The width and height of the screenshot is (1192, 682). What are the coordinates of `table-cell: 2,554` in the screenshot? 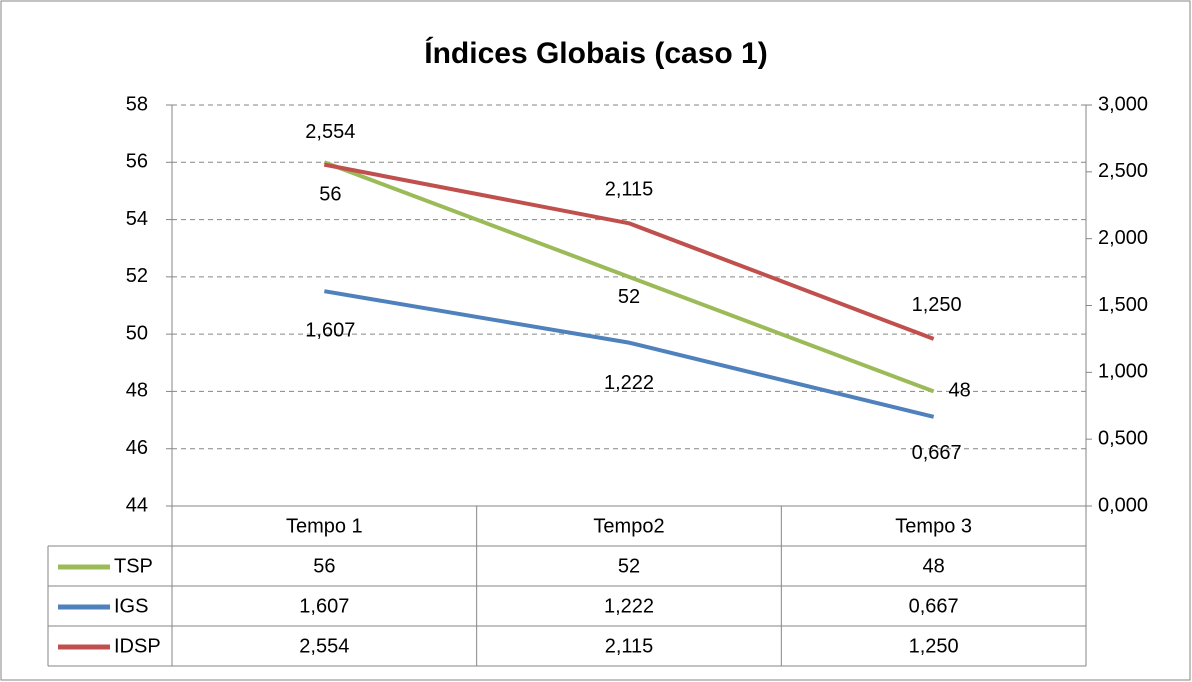 It's located at (324, 646).